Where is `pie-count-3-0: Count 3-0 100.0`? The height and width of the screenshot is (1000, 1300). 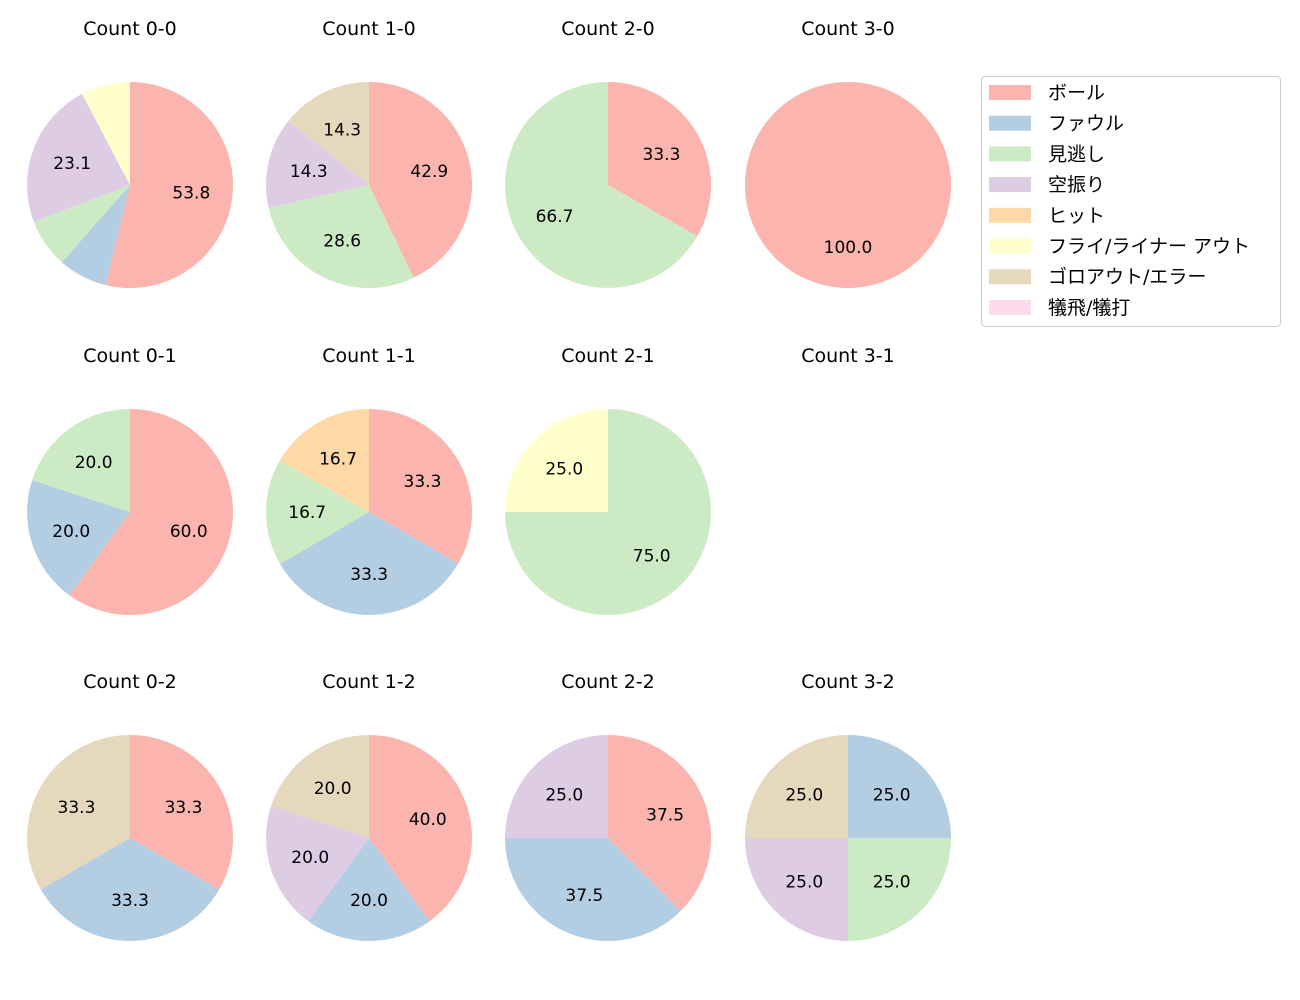
pie-count-3-0: Count 3-0 100.0 is located at coordinates (848, 153).